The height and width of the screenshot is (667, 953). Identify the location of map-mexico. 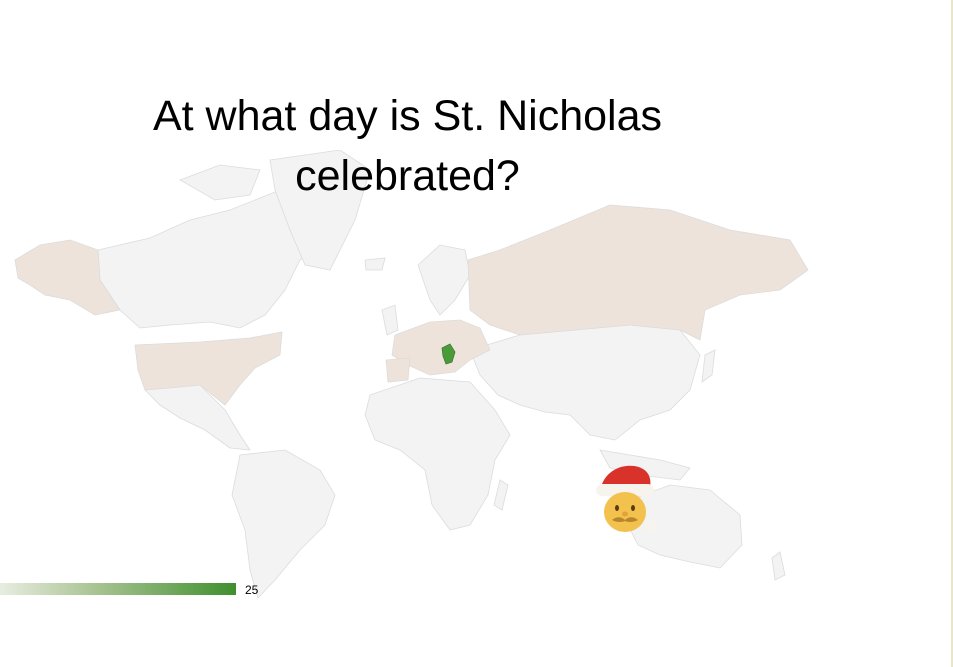
(197, 417).